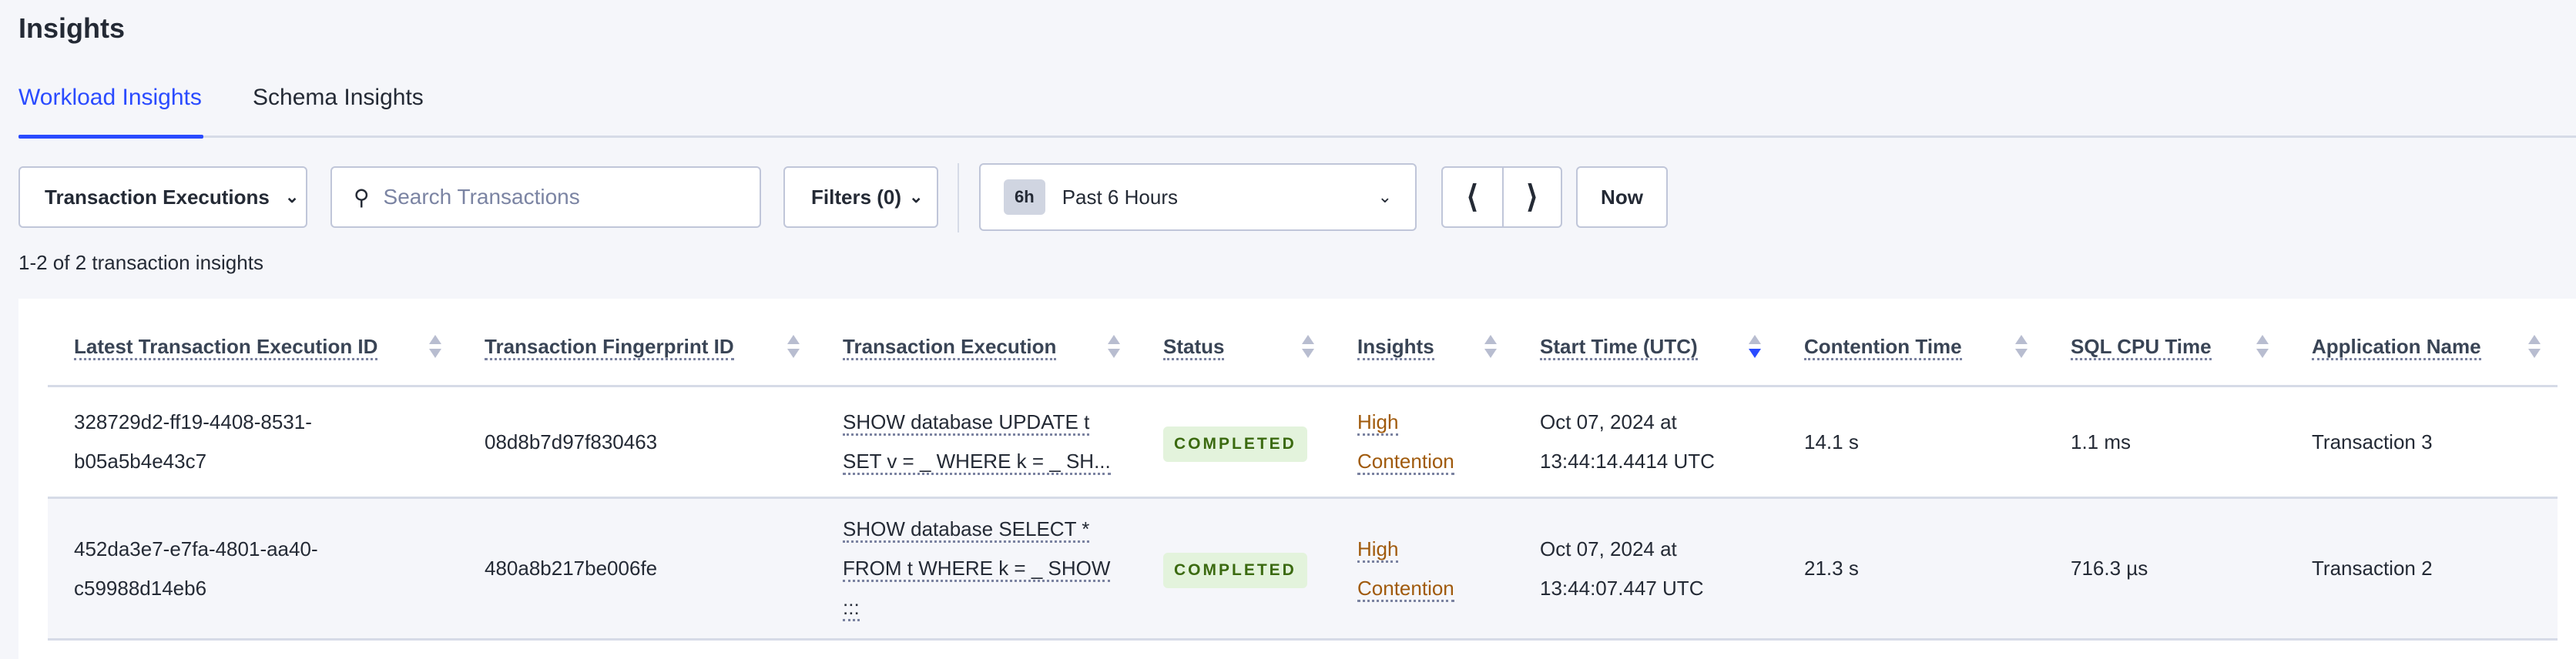  Describe the element at coordinates (338, 97) in the screenshot. I see `tab-schema-insights: Schema Insights` at that location.